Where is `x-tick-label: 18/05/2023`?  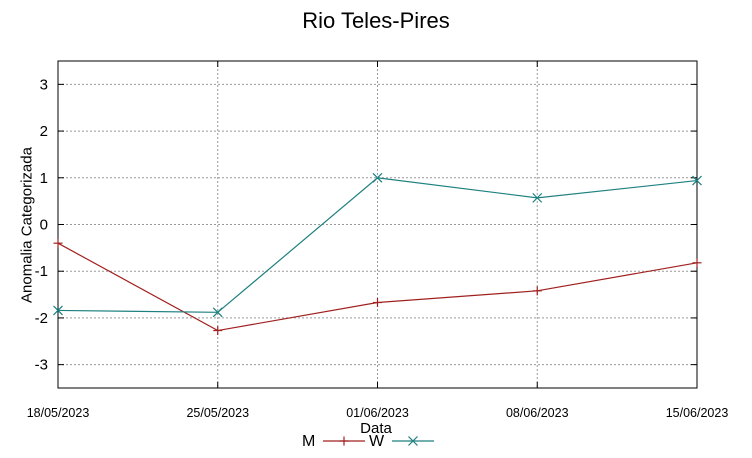
x-tick-label: 18/05/2023 is located at coordinates (58, 413).